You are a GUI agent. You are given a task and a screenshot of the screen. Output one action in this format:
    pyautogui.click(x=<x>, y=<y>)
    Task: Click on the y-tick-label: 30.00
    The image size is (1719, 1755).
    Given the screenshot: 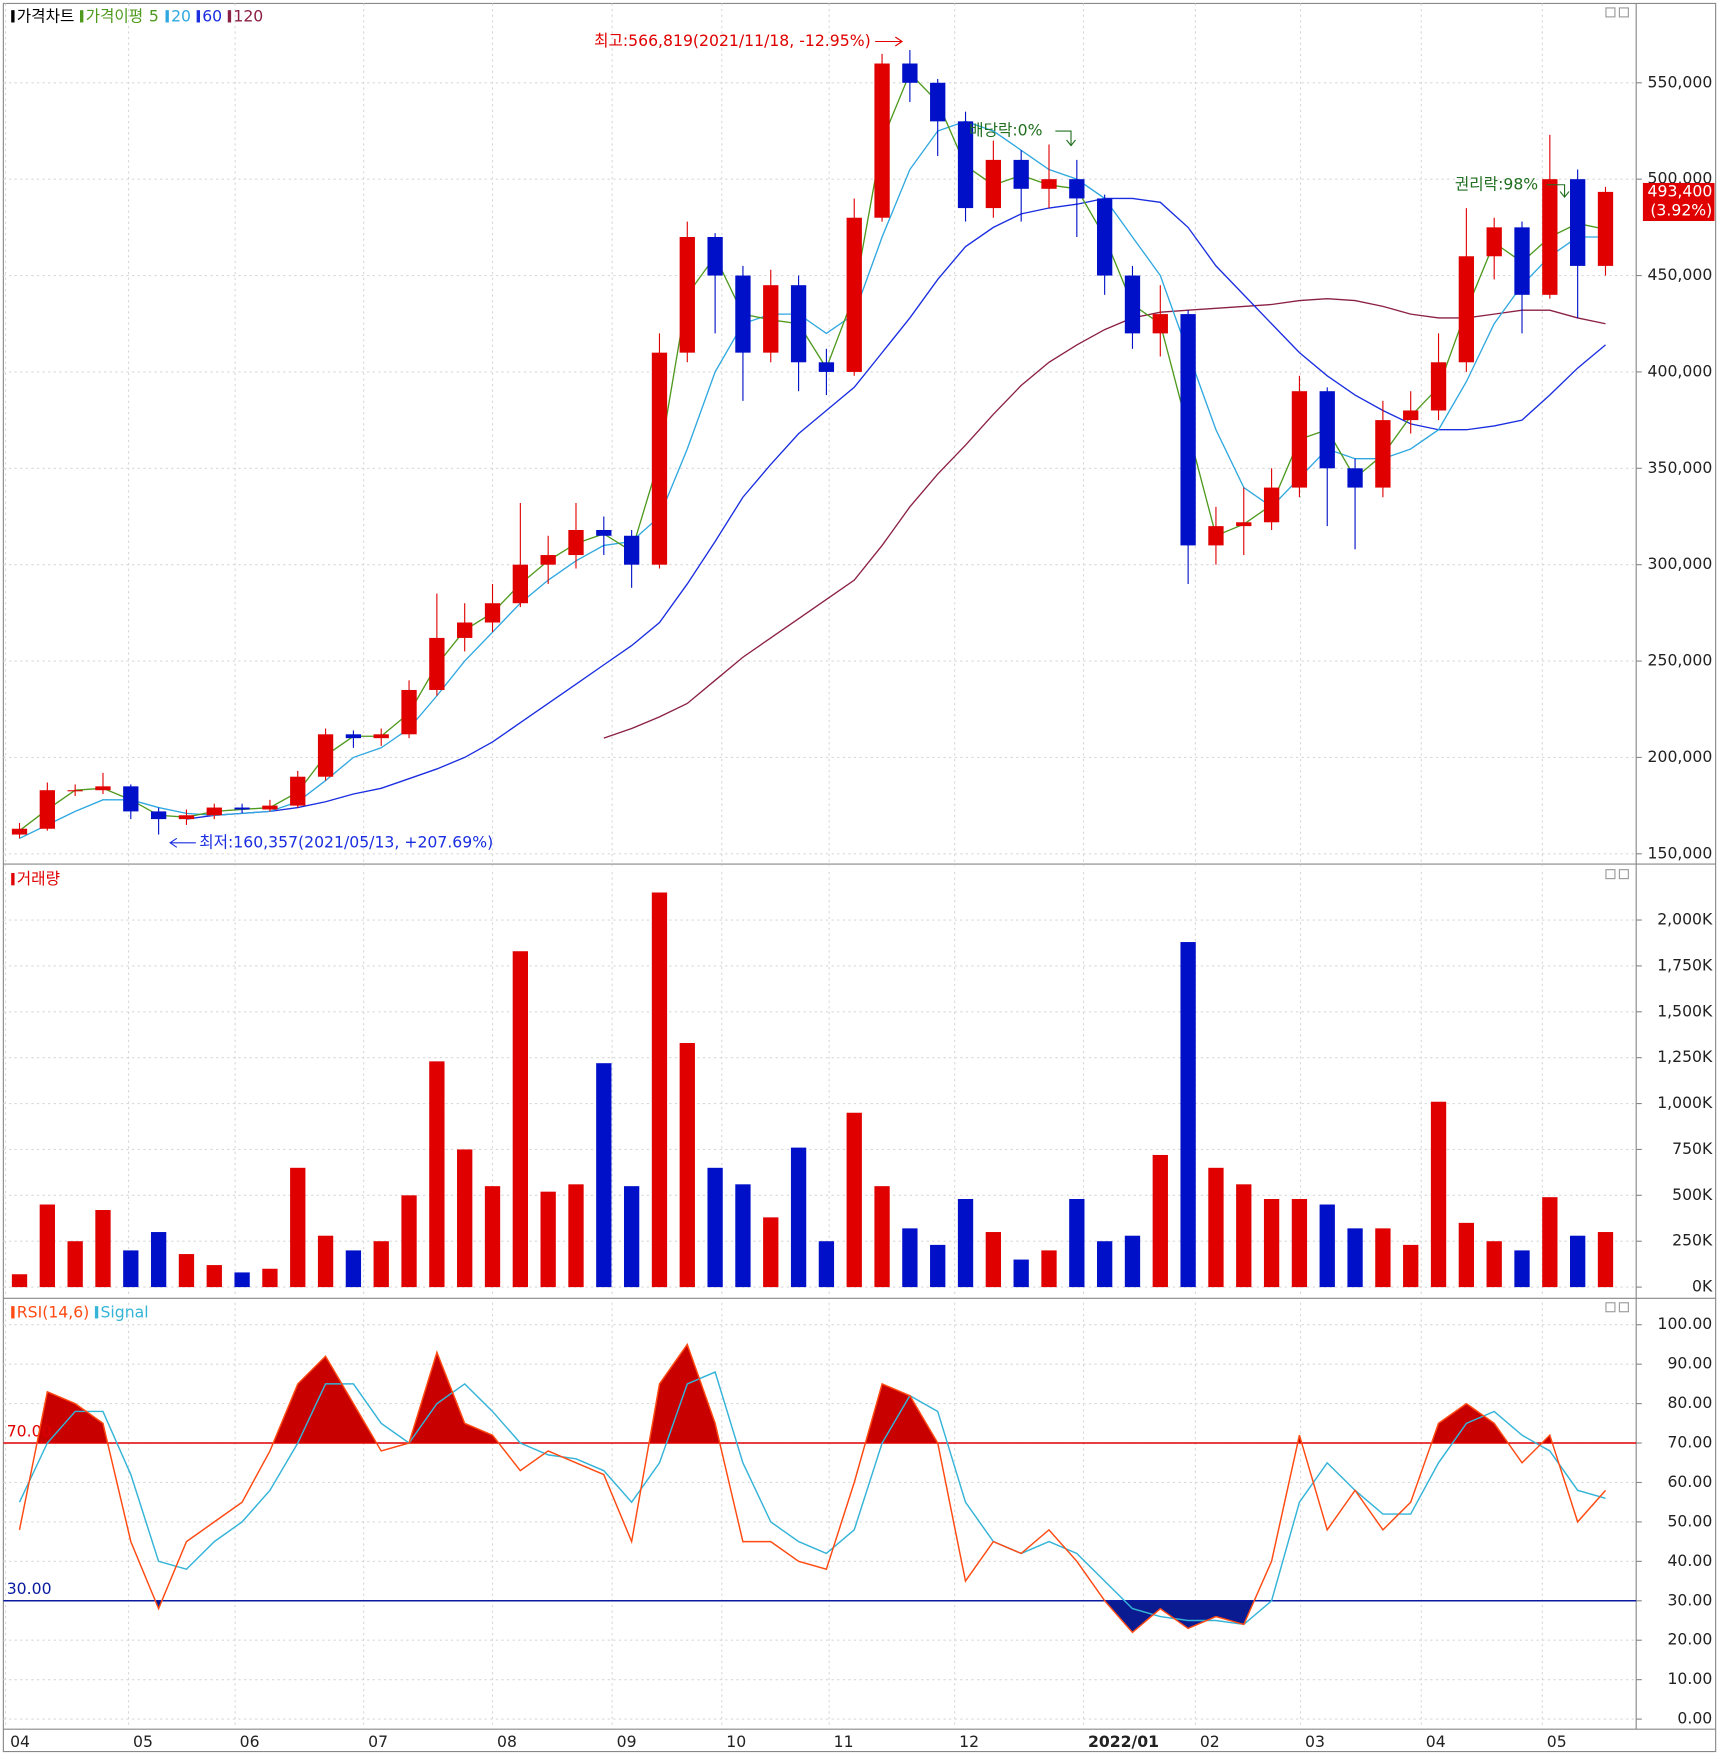 What is the action you would take?
    pyautogui.click(x=1689, y=1599)
    